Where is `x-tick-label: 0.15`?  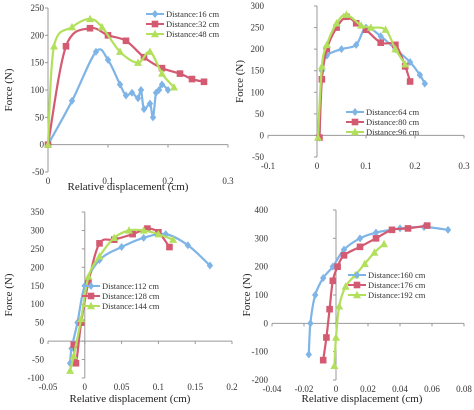 x-tick-label: 0.15 is located at coordinates (195, 387).